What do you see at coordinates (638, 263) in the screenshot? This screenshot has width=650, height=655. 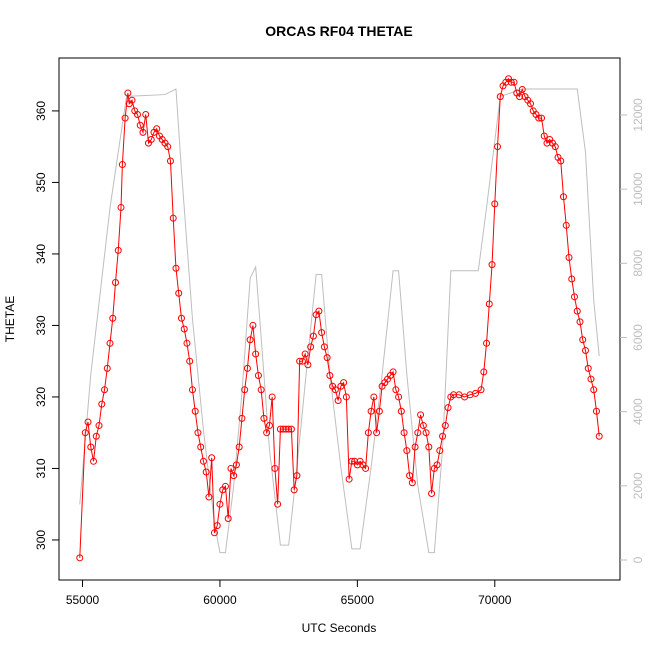 I see `y2-tick-label: 8000` at bounding box center [638, 263].